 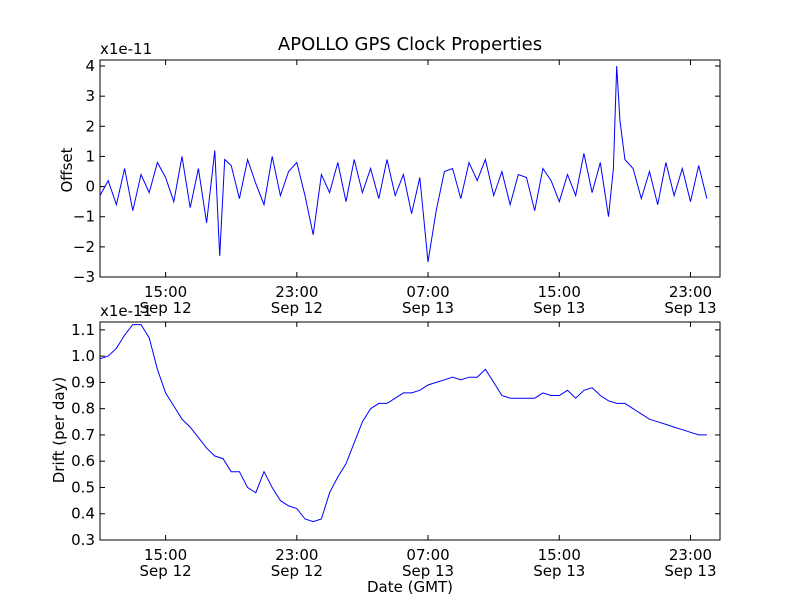 What do you see at coordinates (90, 187) in the screenshot?
I see `offset-y-tick-label: 0` at bounding box center [90, 187].